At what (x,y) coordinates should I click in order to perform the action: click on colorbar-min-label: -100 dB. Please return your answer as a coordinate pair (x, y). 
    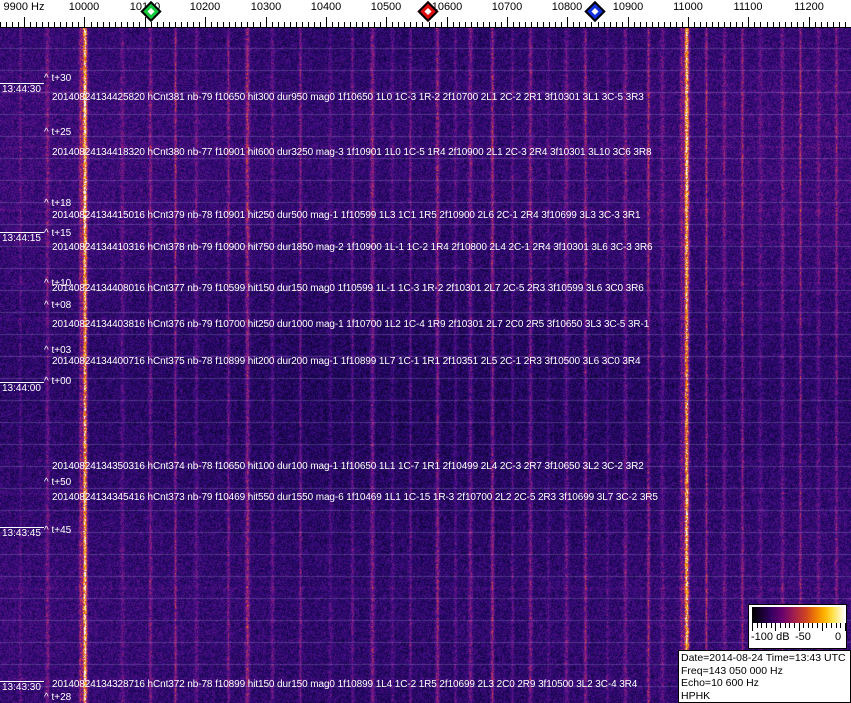
    Looking at the image, I should click on (770, 637).